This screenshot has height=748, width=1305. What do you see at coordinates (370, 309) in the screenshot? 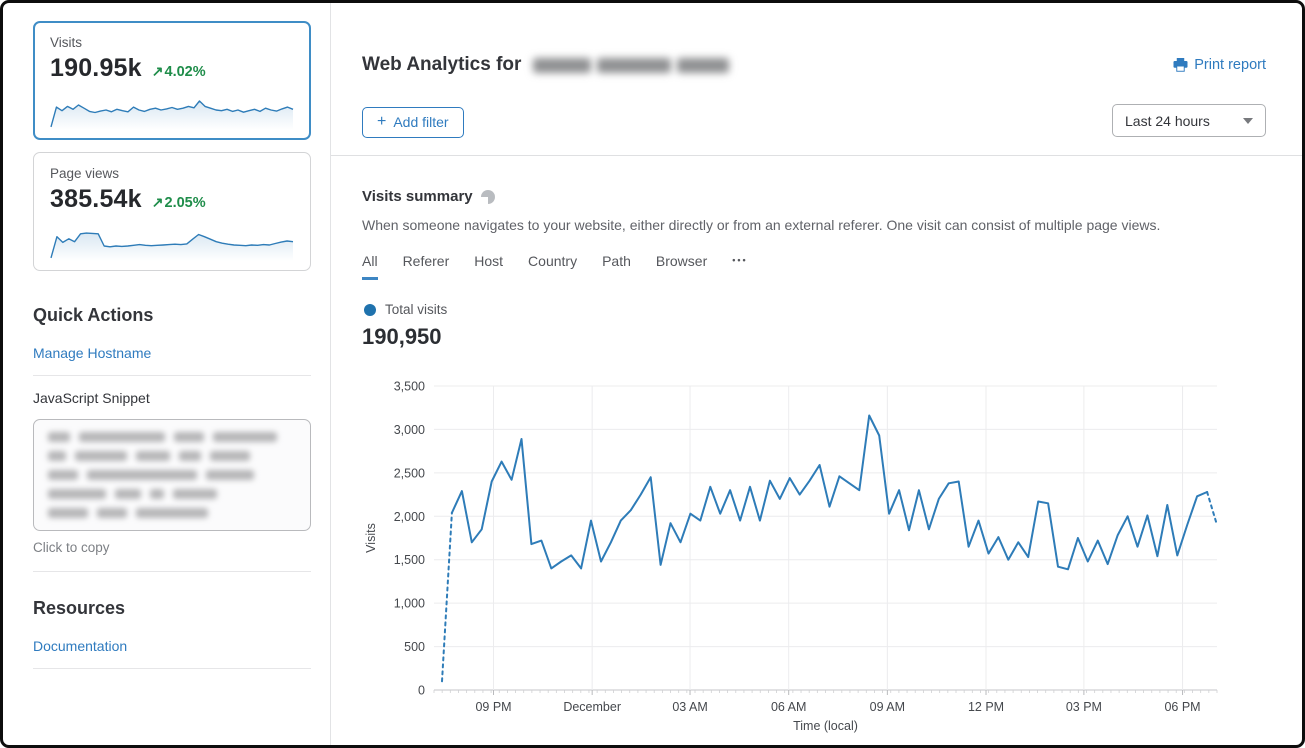
I see `total-visits-legend-dot` at bounding box center [370, 309].